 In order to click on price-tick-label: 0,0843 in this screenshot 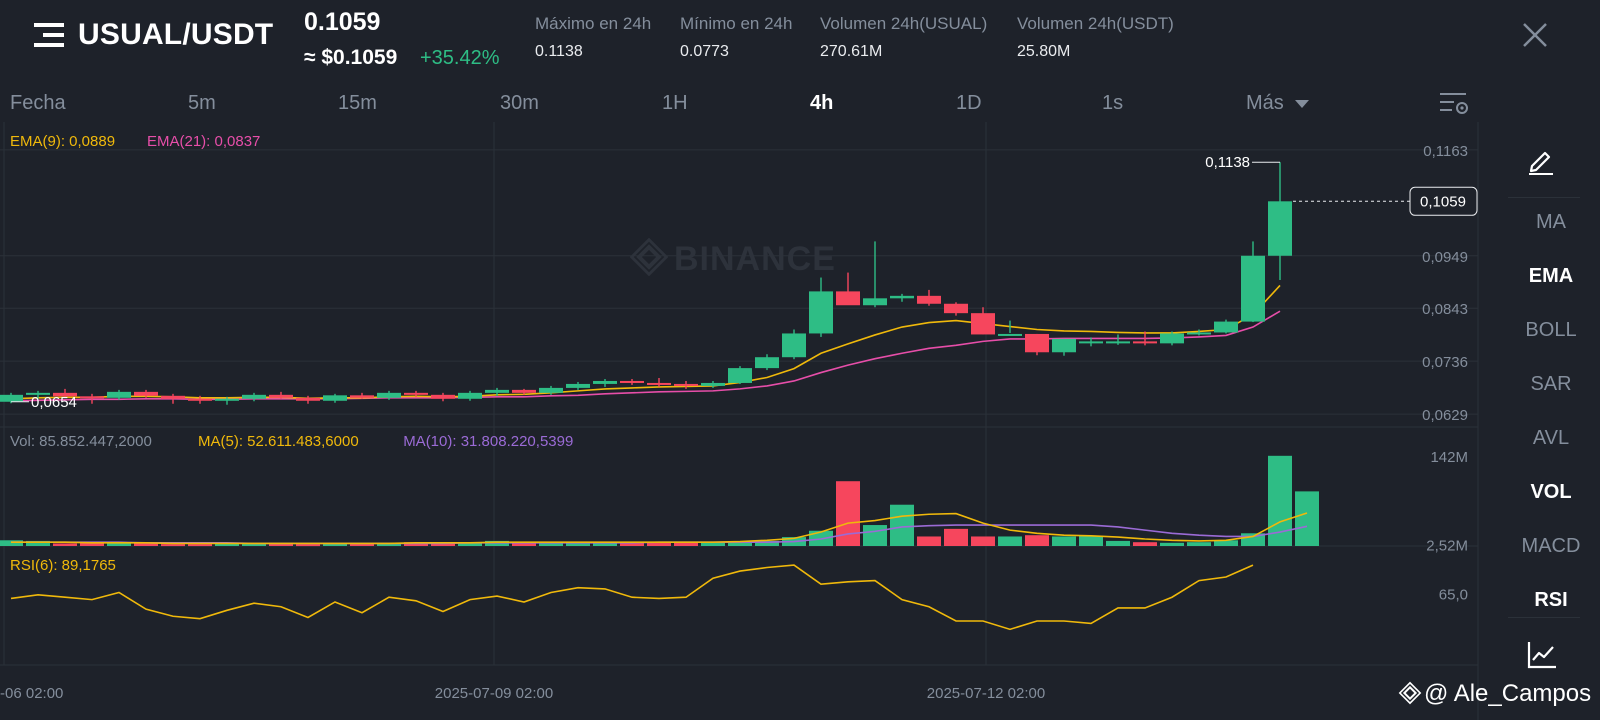, I will do `click(1445, 309)`.